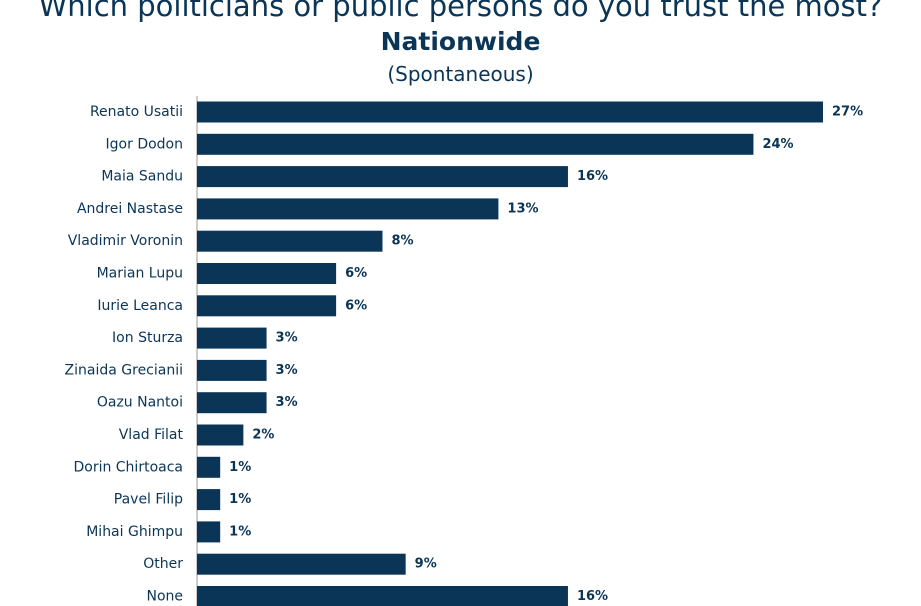 This screenshot has height=606, width=921. What do you see at coordinates (125, 241) in the screenshot?
I see `category-label: Vladimir Voronin` at bounding box center [125, 241].